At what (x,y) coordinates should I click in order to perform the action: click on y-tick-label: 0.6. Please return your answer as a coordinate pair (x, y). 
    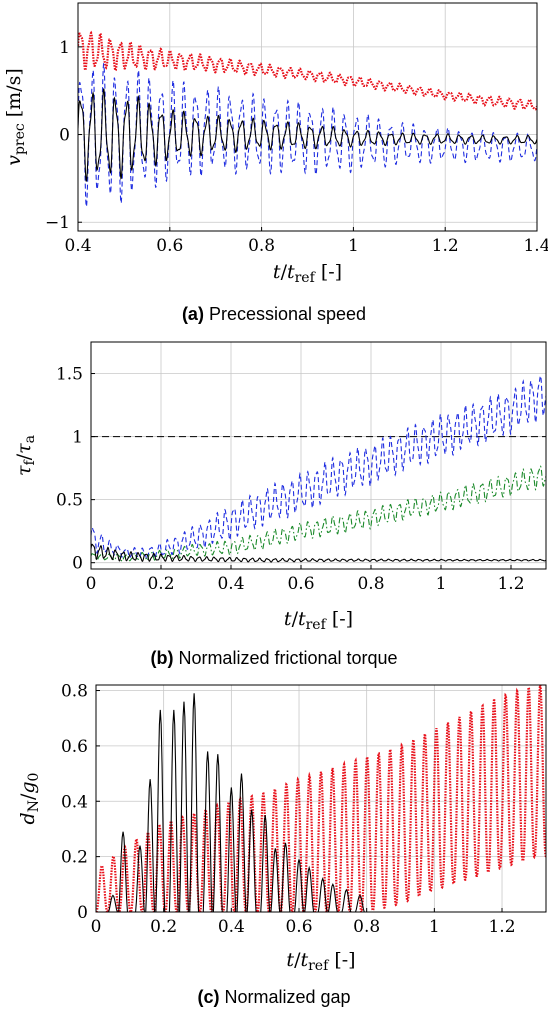
    Looking at the image, I should click on (74, 747).